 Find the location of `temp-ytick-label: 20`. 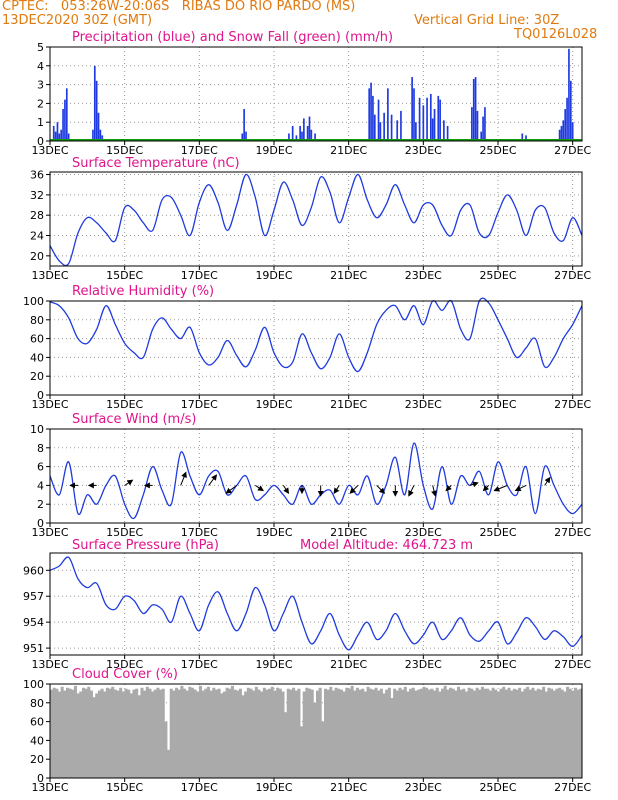

temp-ytick-label: 20 is located at coordinates (37, 256).